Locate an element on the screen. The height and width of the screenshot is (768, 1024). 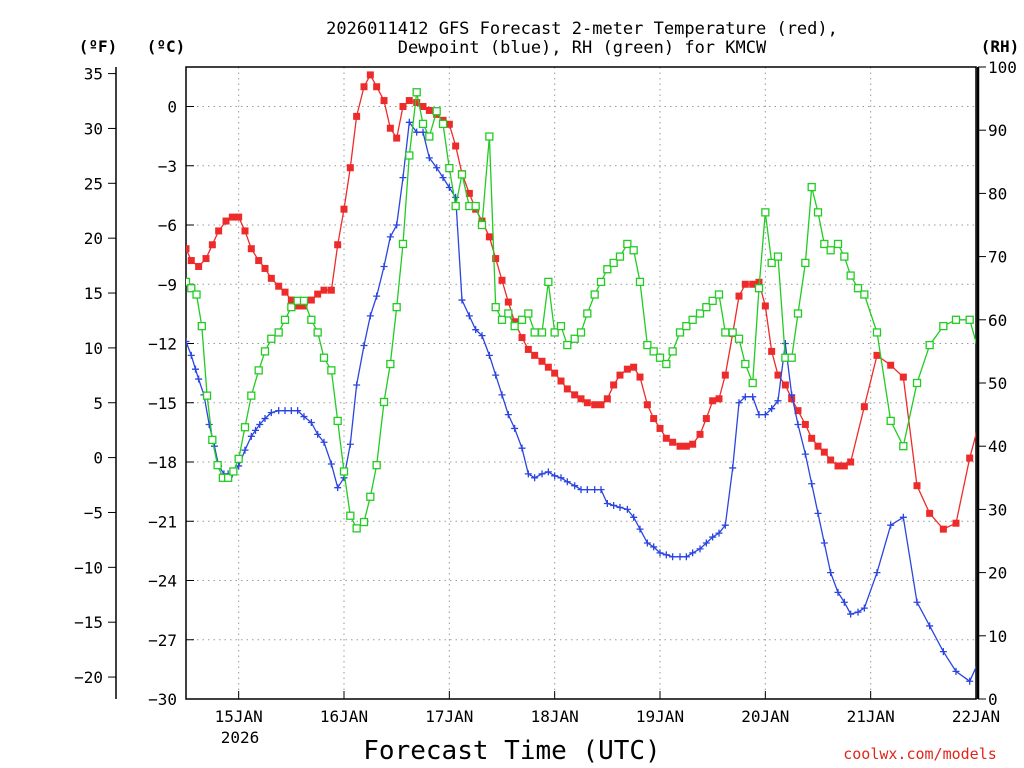
celsius-tick-label: −12 is located at coordinates (162, 344).